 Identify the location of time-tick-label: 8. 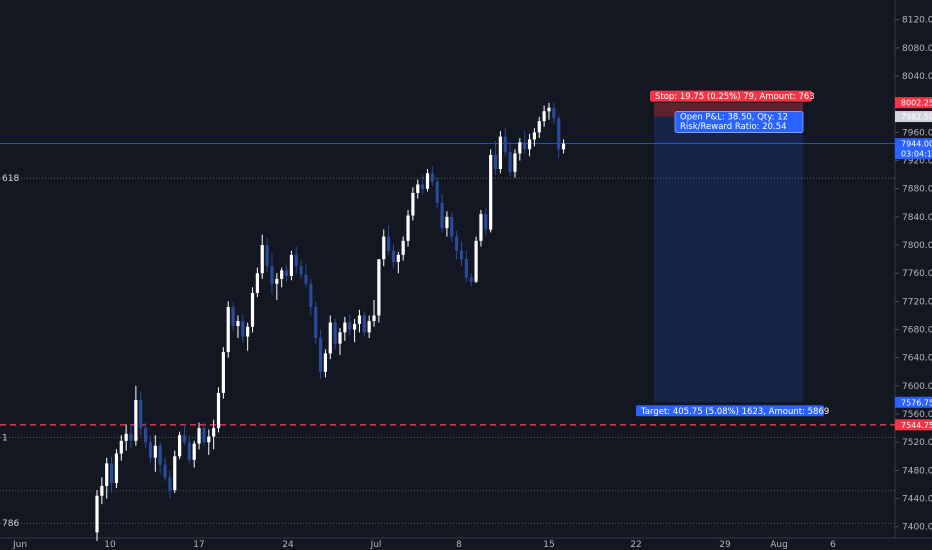
(459, 545).